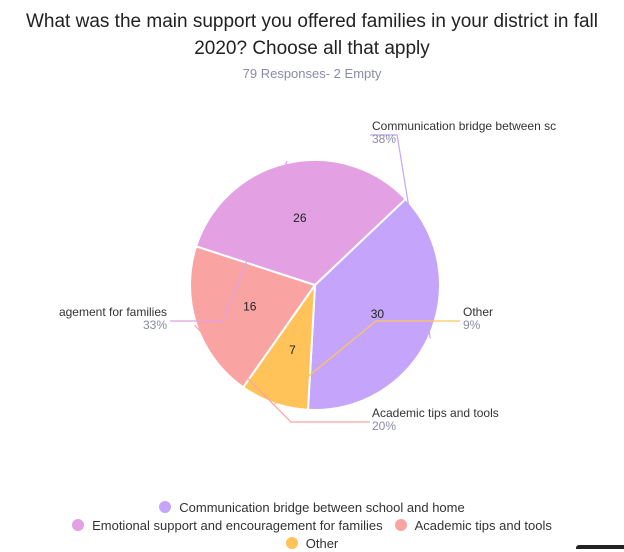  What do you see at coordinates (464, 126) in the screenshot?
I see `slice-name-label: Communication bridge between sc` at bounding box center [464, 126].